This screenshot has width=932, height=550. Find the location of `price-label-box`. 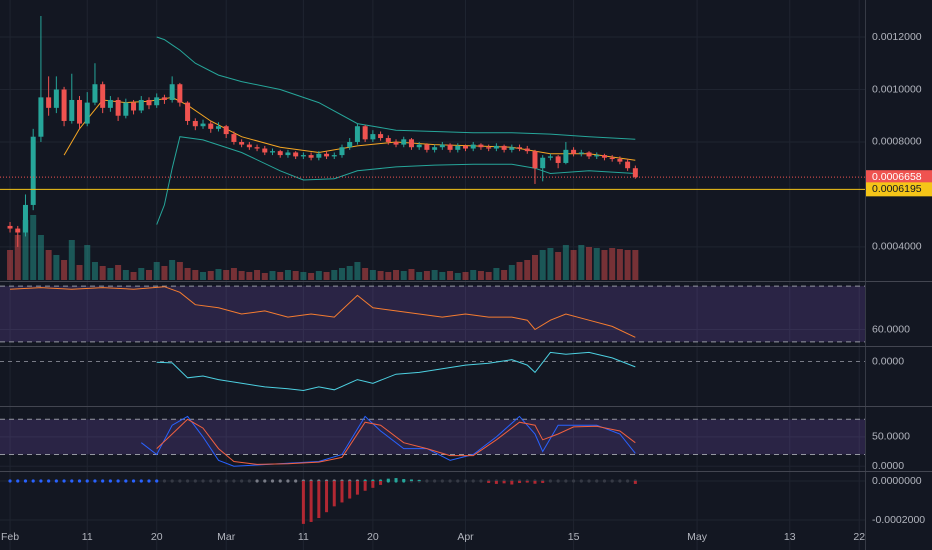

price-label-box is located at coordinates (899, 177).